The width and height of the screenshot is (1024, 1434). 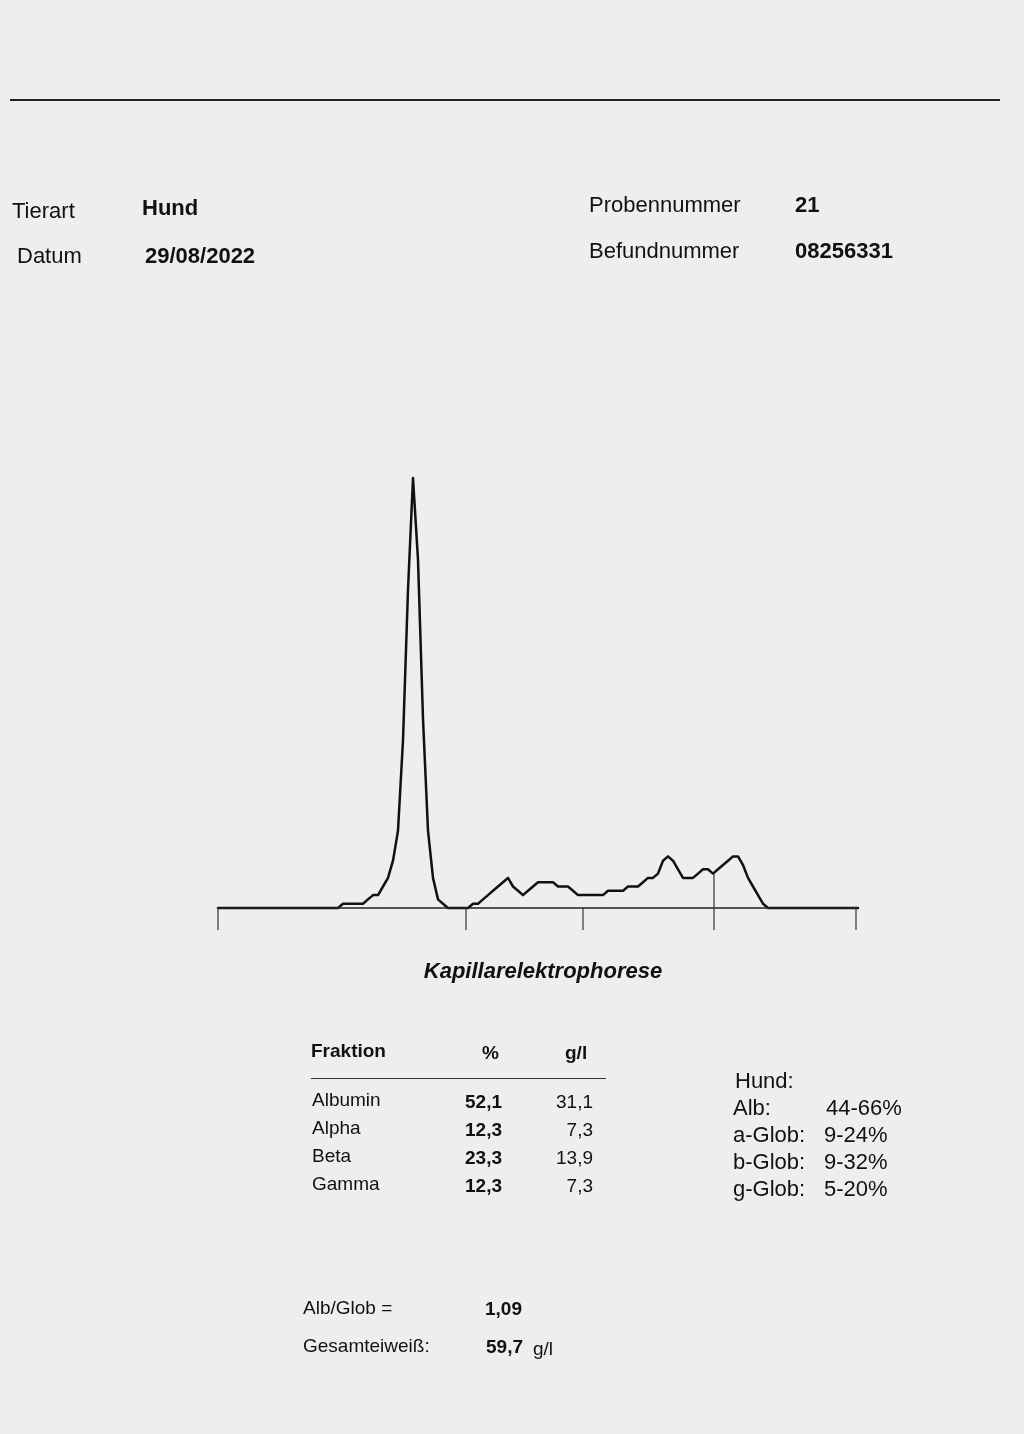 What do you see at coordinates (856, 1135) in the screenshot?
I see `text: 9-24%` at bounding box center [856, 1135].